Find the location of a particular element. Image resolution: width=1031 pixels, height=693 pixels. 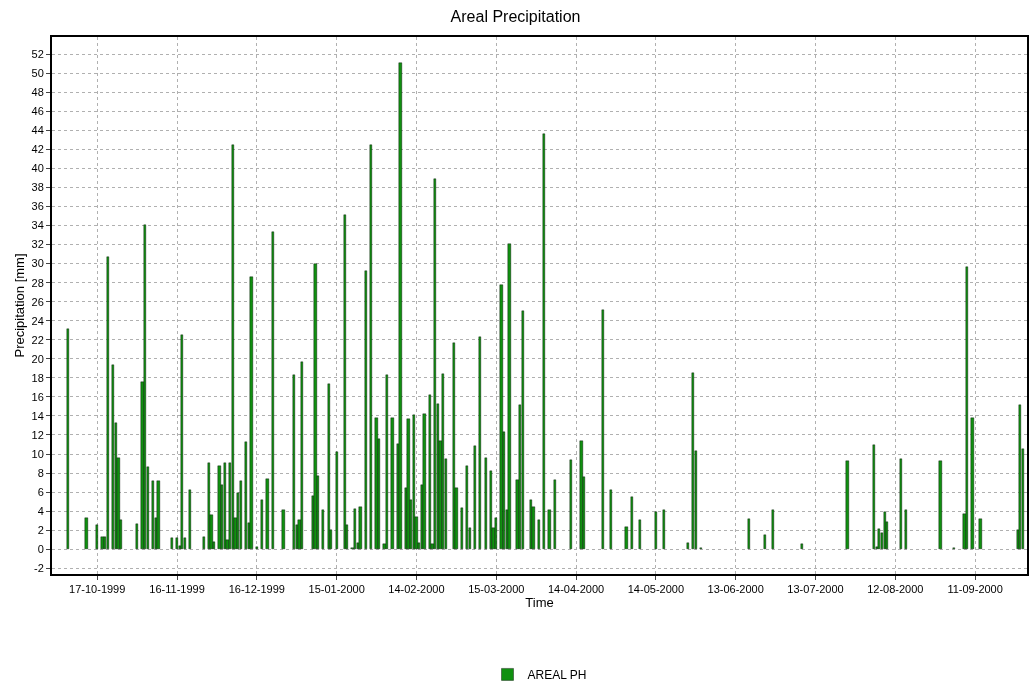

y-tick-label: 12 is located at coordinates (37, 434).